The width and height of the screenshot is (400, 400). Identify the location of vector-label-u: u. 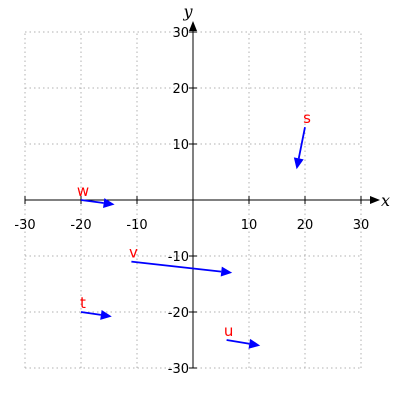
(229, 331).